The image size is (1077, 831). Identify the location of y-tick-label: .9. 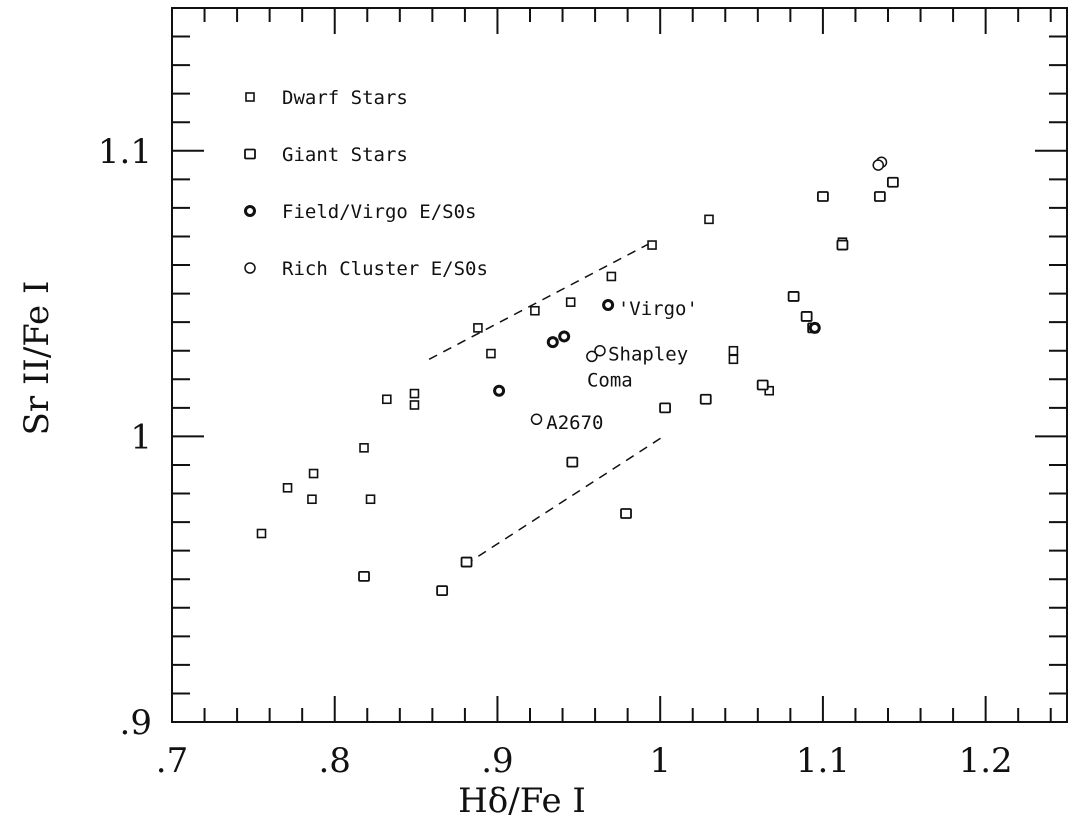
(136, 723).